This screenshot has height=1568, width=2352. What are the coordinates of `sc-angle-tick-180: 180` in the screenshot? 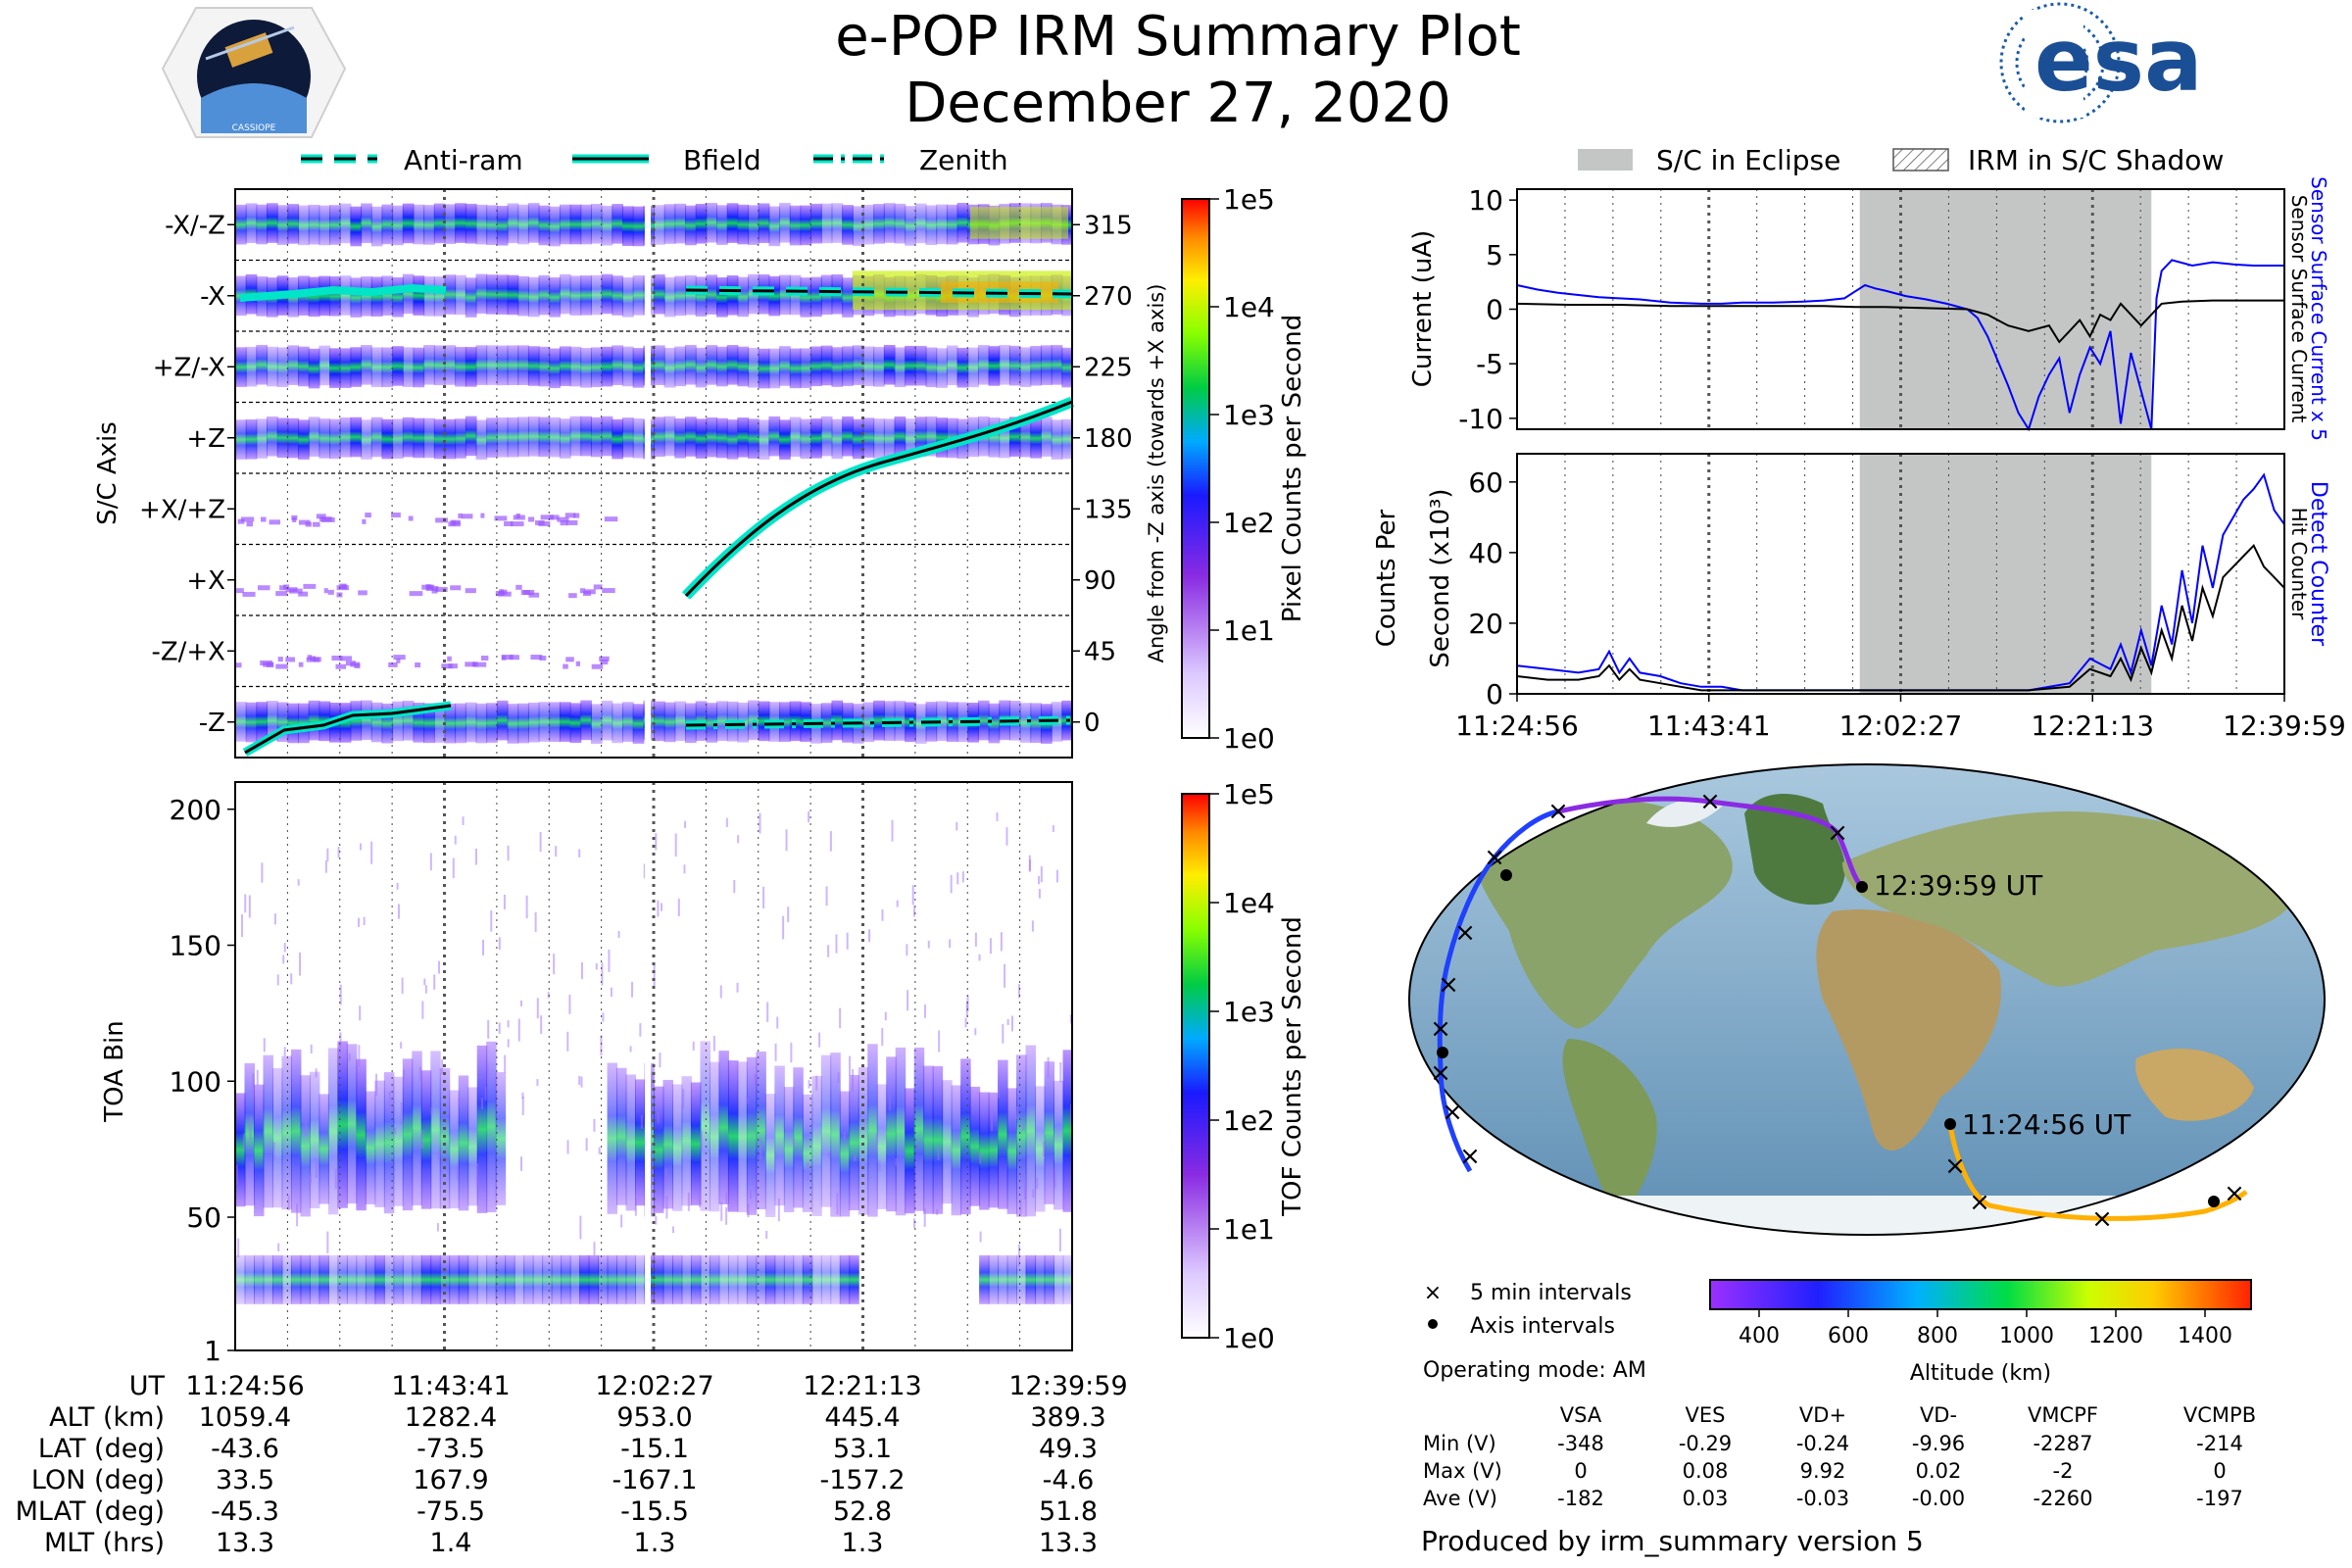 It's located at (1108, 439).